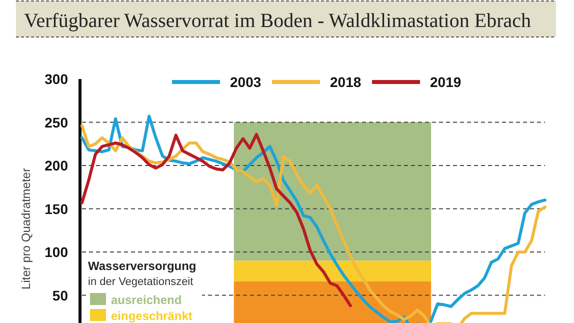 The width and height of the screenshot is (574, 323). What do you see at coordinates (56, 252) in the screenshot?
I see `y-tick-label: 100` at bounding box center [56, 252].